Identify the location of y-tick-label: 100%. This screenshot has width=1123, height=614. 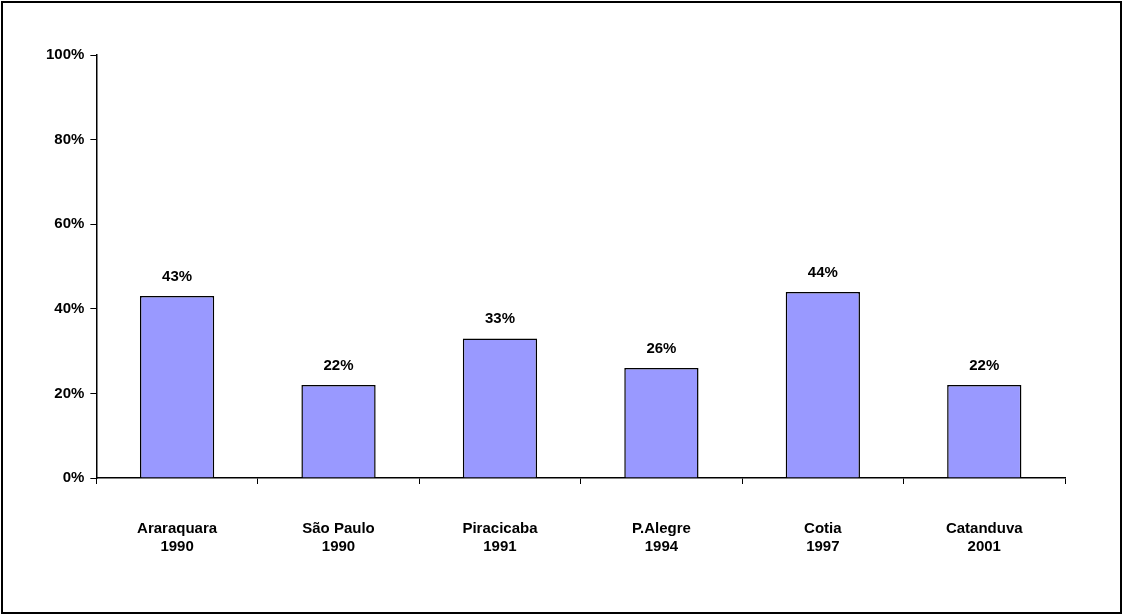
(65, 54).